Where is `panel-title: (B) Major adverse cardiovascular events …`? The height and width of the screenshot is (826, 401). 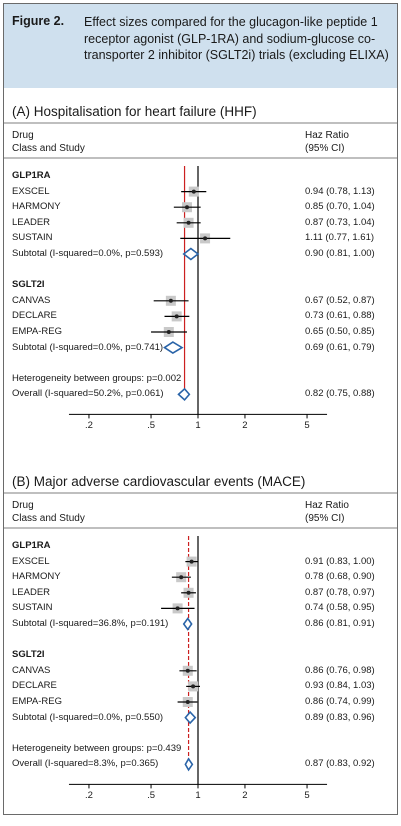 panel-title: (B) Major adverse cardiovascular events … is located at coordinates (159, 481).